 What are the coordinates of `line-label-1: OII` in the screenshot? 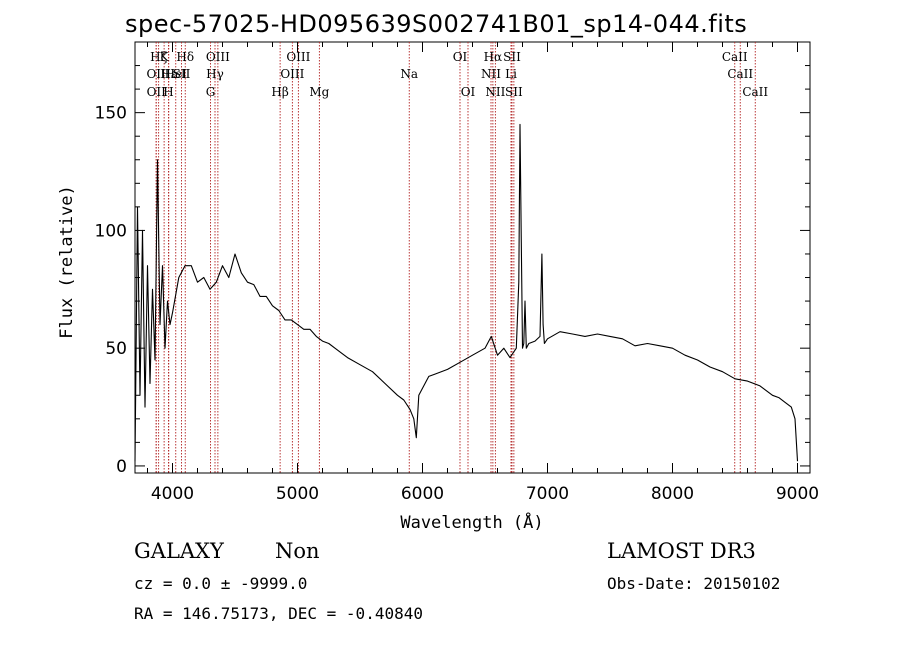 It's located at (157, 92).